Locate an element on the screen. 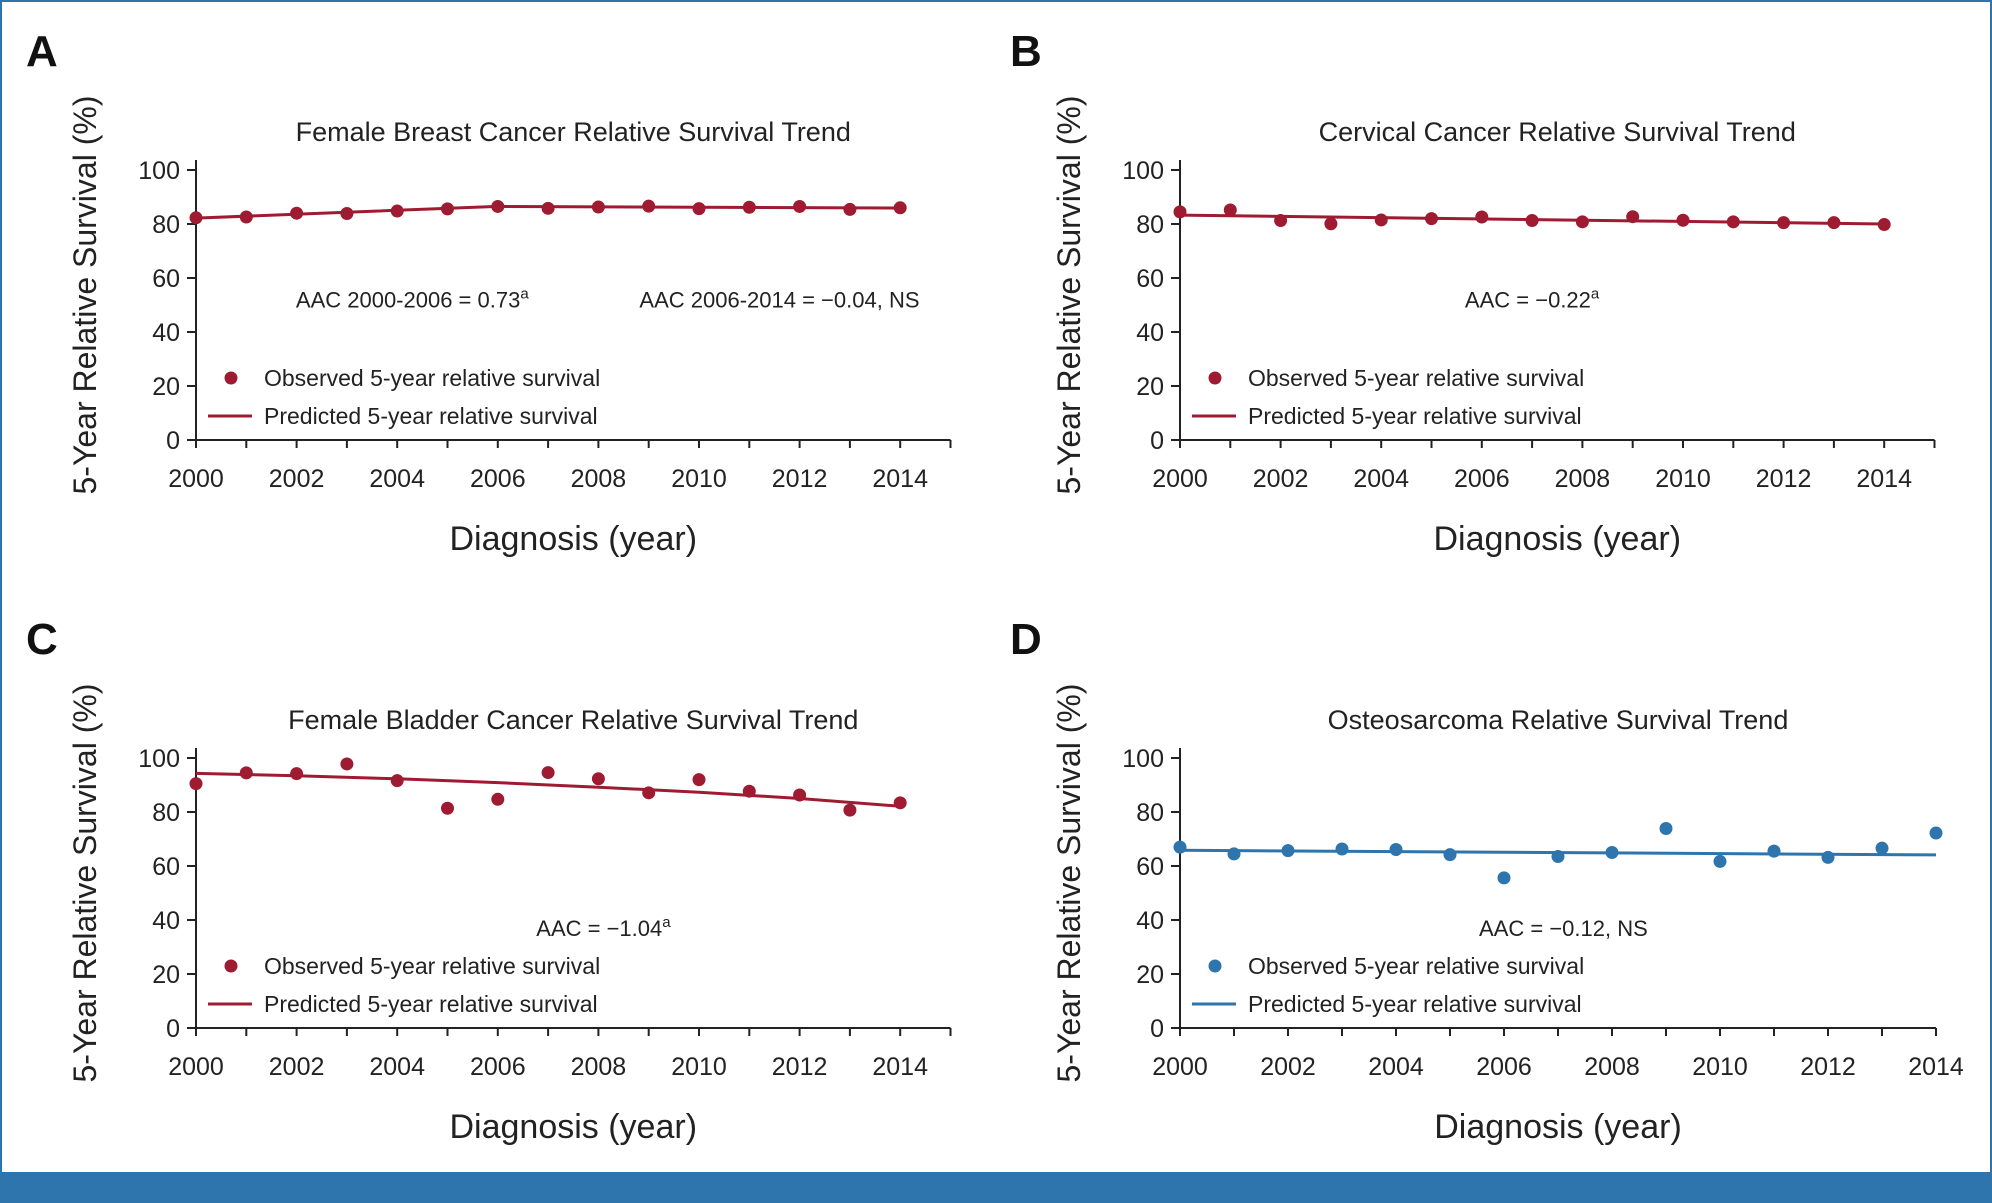 Image resolution: width=1992 pixels, height=1203 pixels. panel-letter: A is located at coordinates (42, 51).